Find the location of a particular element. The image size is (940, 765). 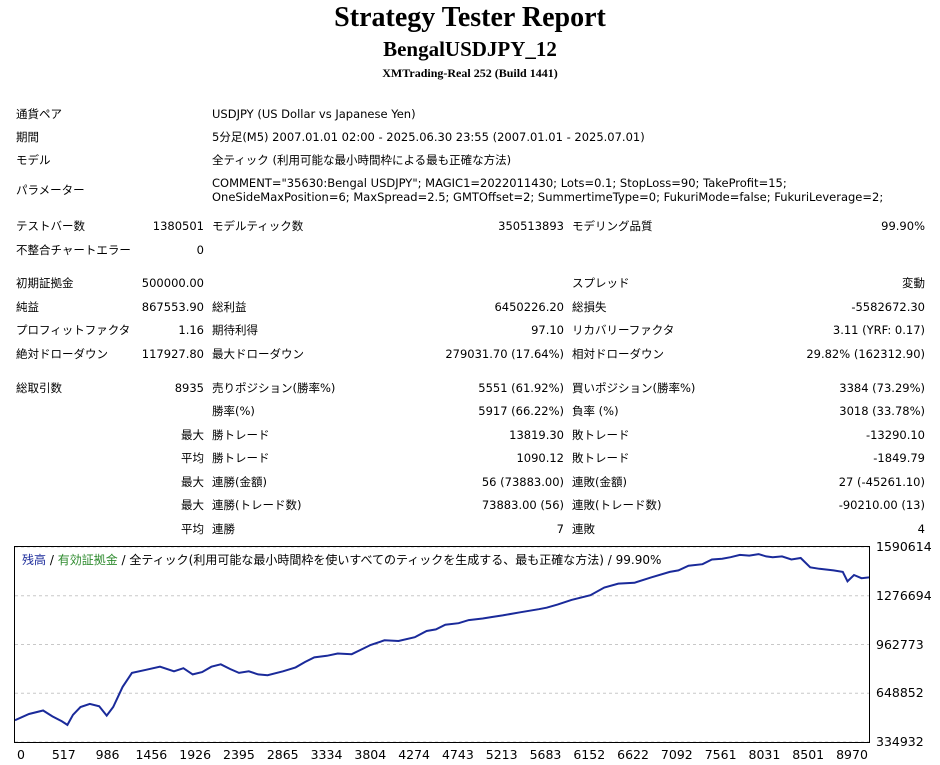

long-value: 3384 (73.29%) is located at coordinates (882, 388).